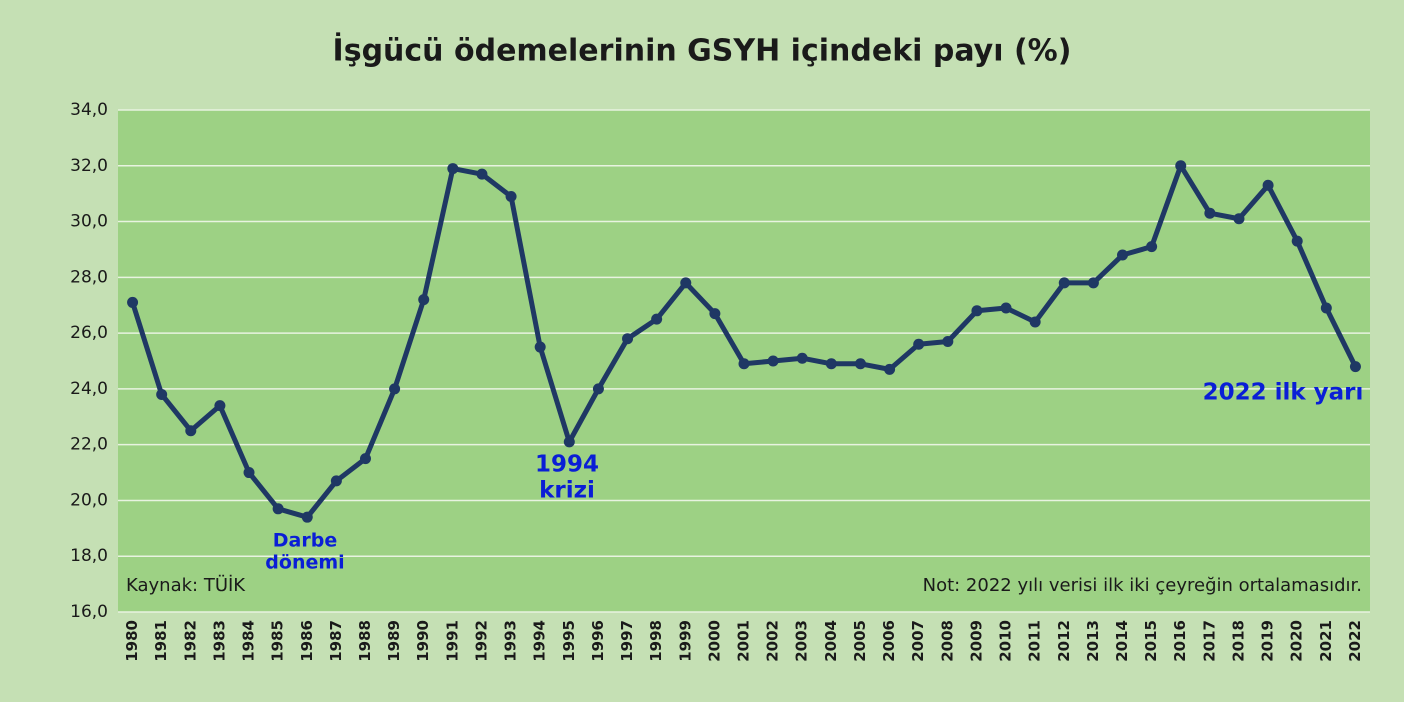 The image size is (1404, 702). I want to click on x-tick-label: 1987, so click(336, 641).